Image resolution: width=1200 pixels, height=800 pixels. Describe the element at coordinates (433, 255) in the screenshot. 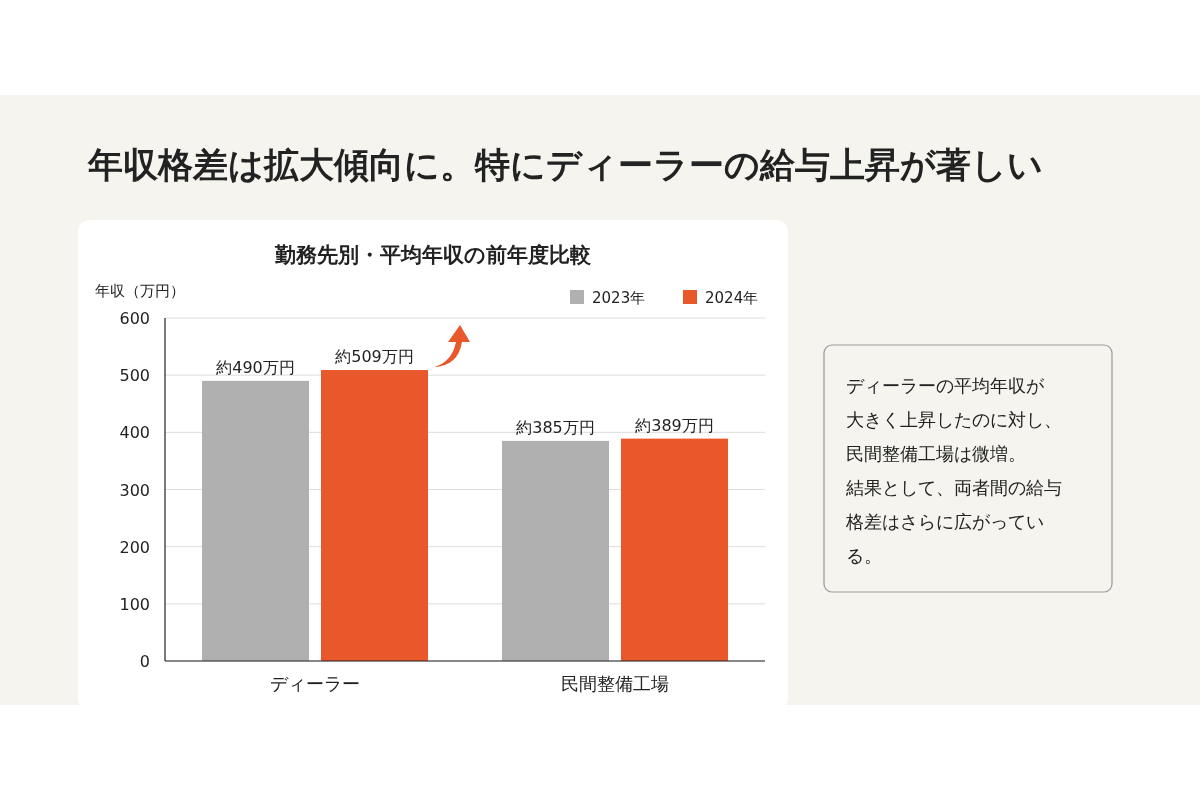

I see `chart-subtitle: 勤務先別・平均年収の前年度比較` at that location.